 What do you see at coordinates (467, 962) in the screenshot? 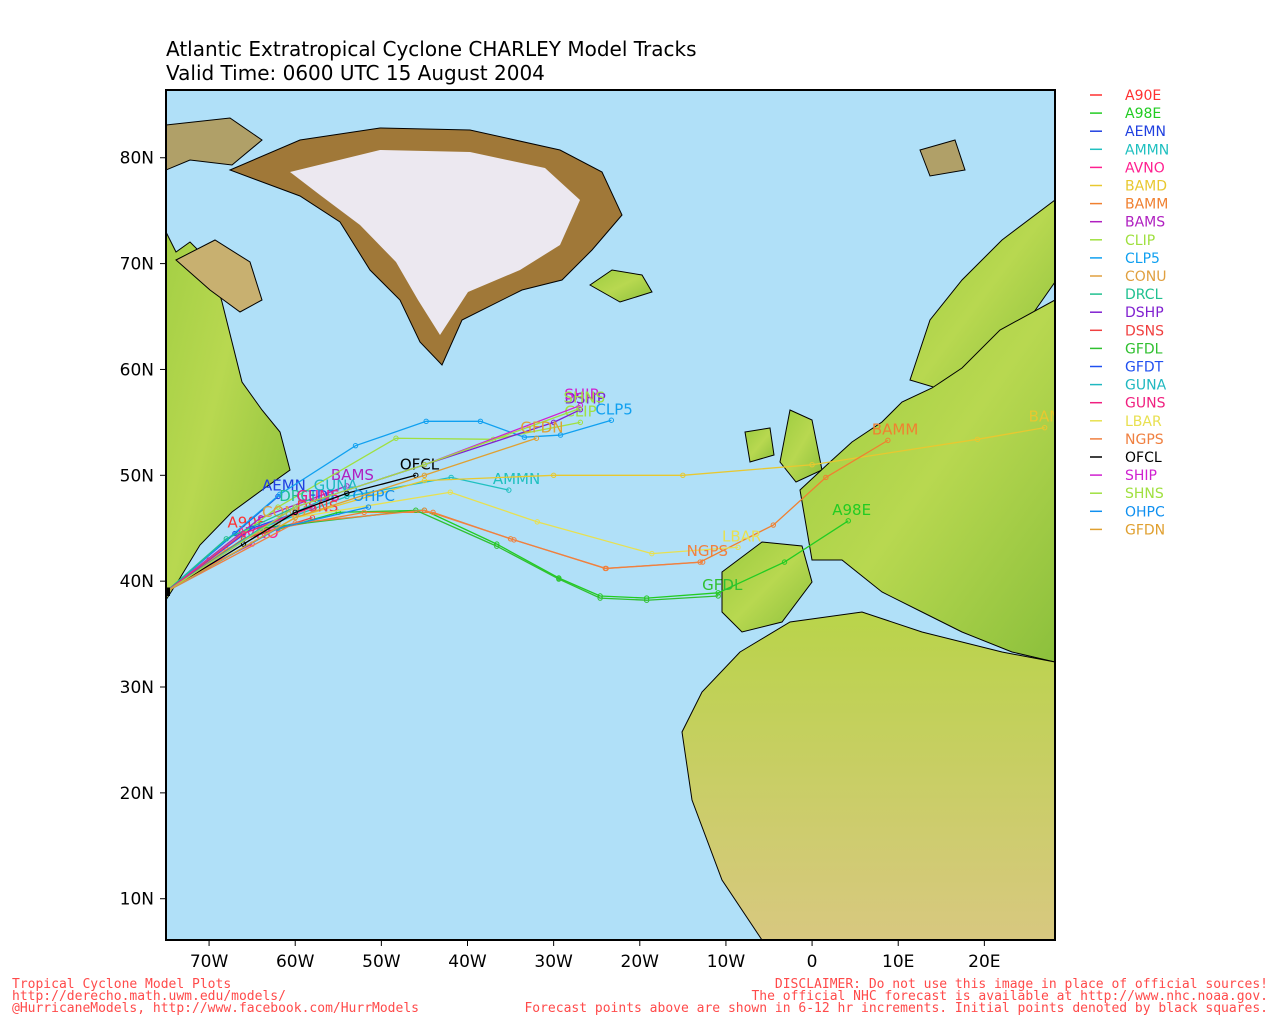
I see `x-tick-label: 40W` at bounding box center [467, 962].